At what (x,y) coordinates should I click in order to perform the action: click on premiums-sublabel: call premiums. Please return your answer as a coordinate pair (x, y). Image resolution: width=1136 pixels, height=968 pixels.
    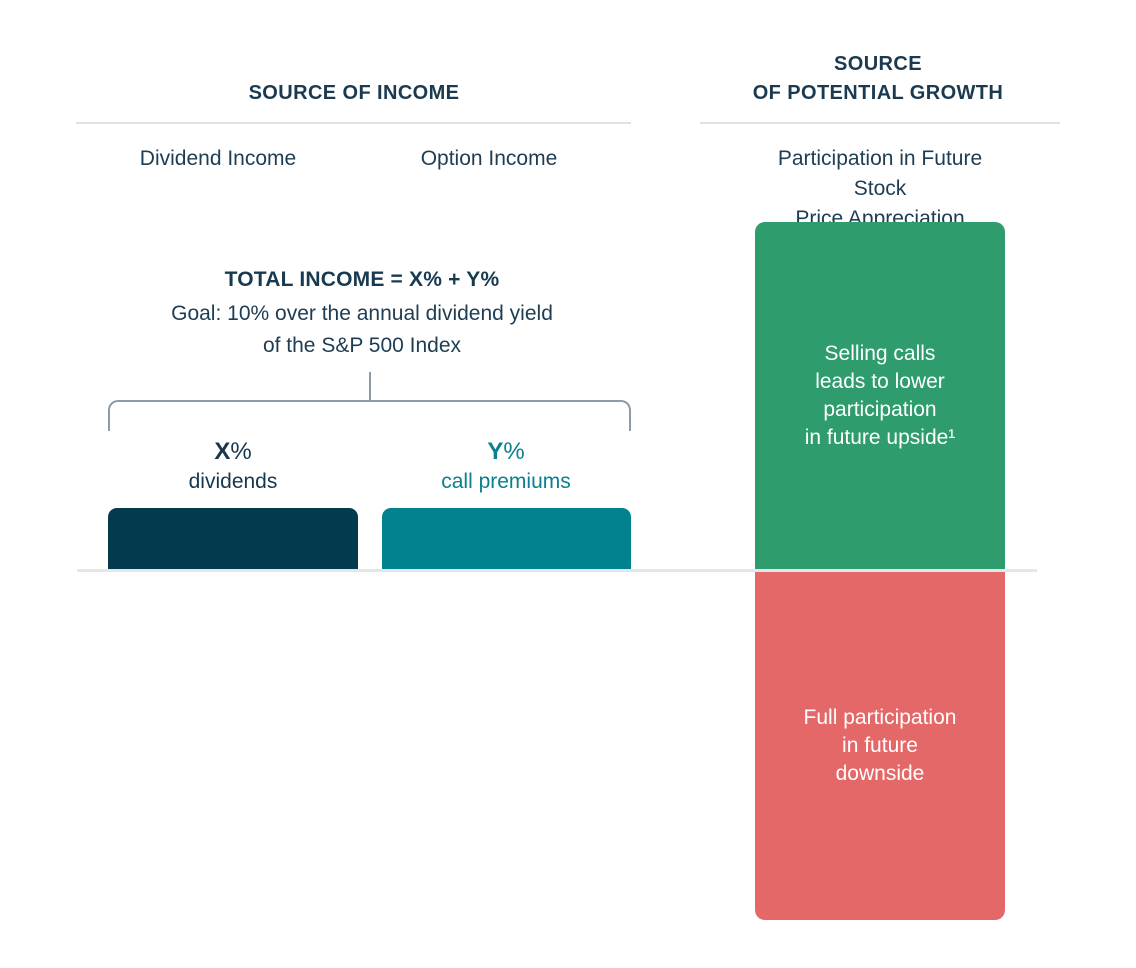
    Looking at the image, I should click on (506, 481).